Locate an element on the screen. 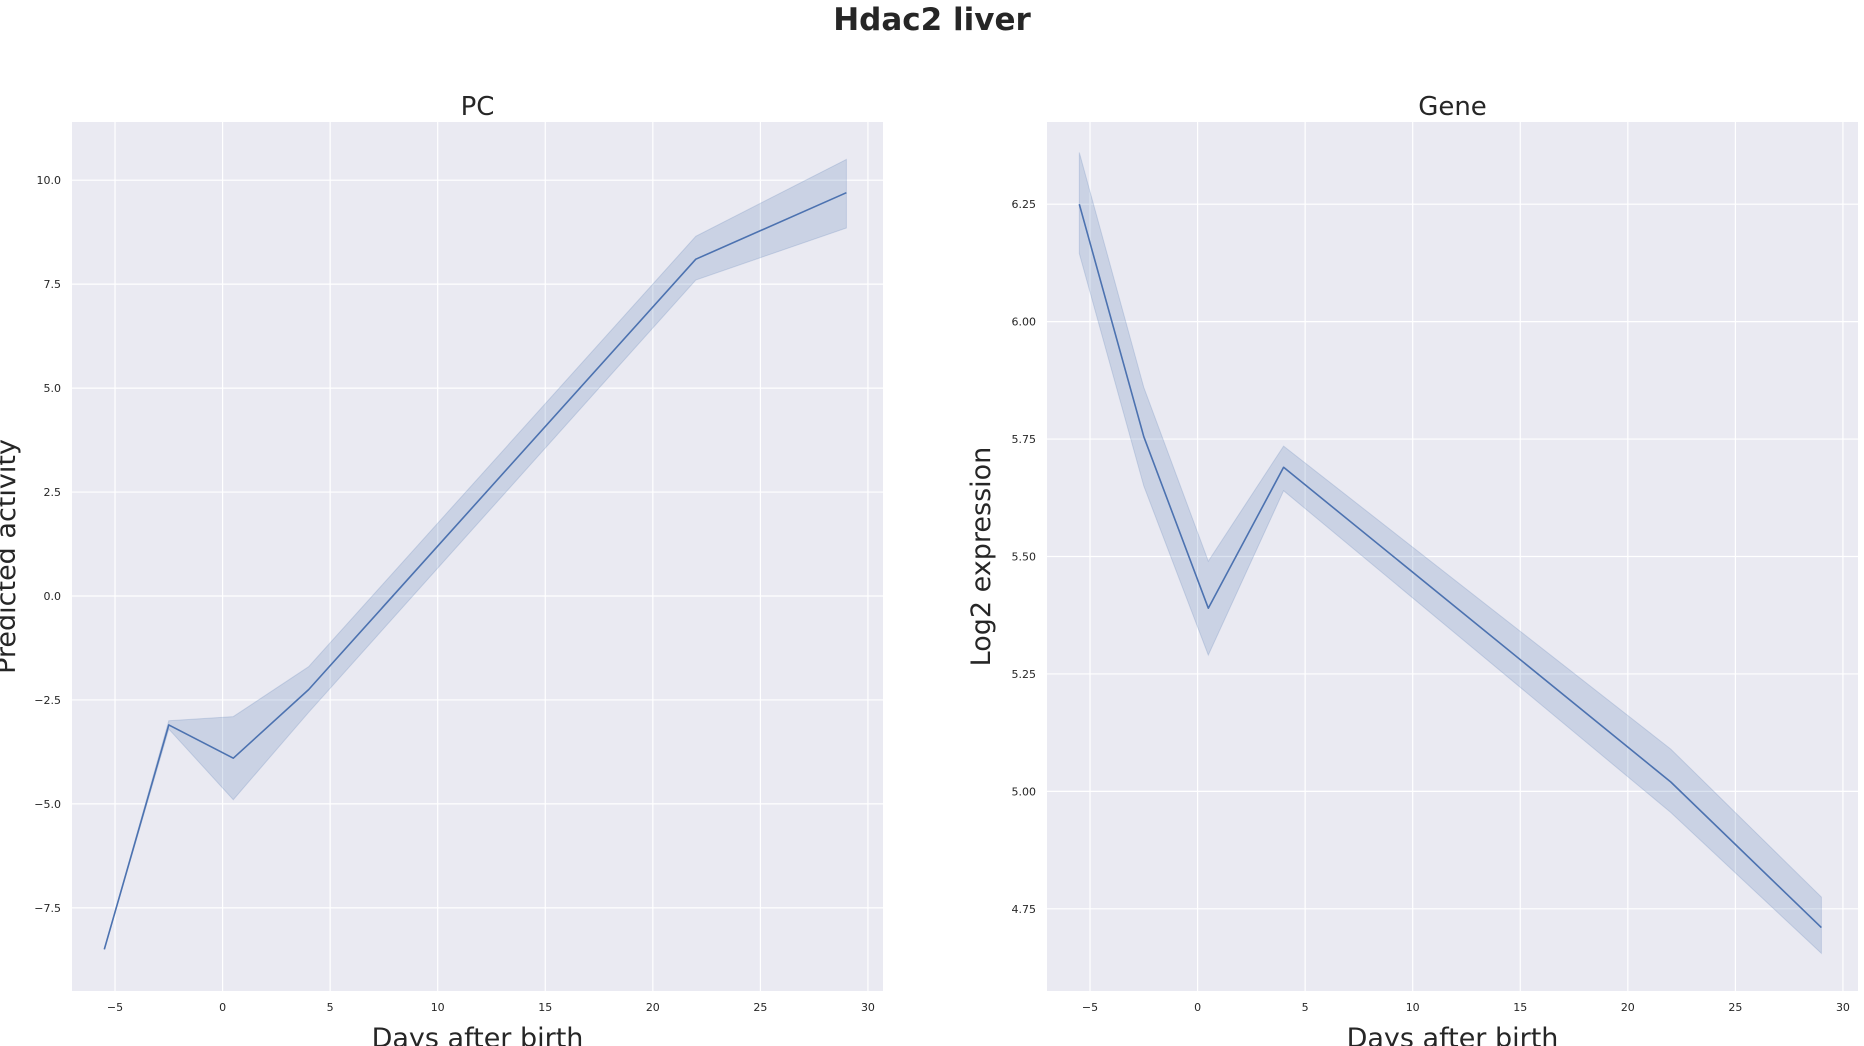 This screenshot has height=1046, width=1864. gene-x-tick-label: 15 is located at coordinates (1520, 1007).